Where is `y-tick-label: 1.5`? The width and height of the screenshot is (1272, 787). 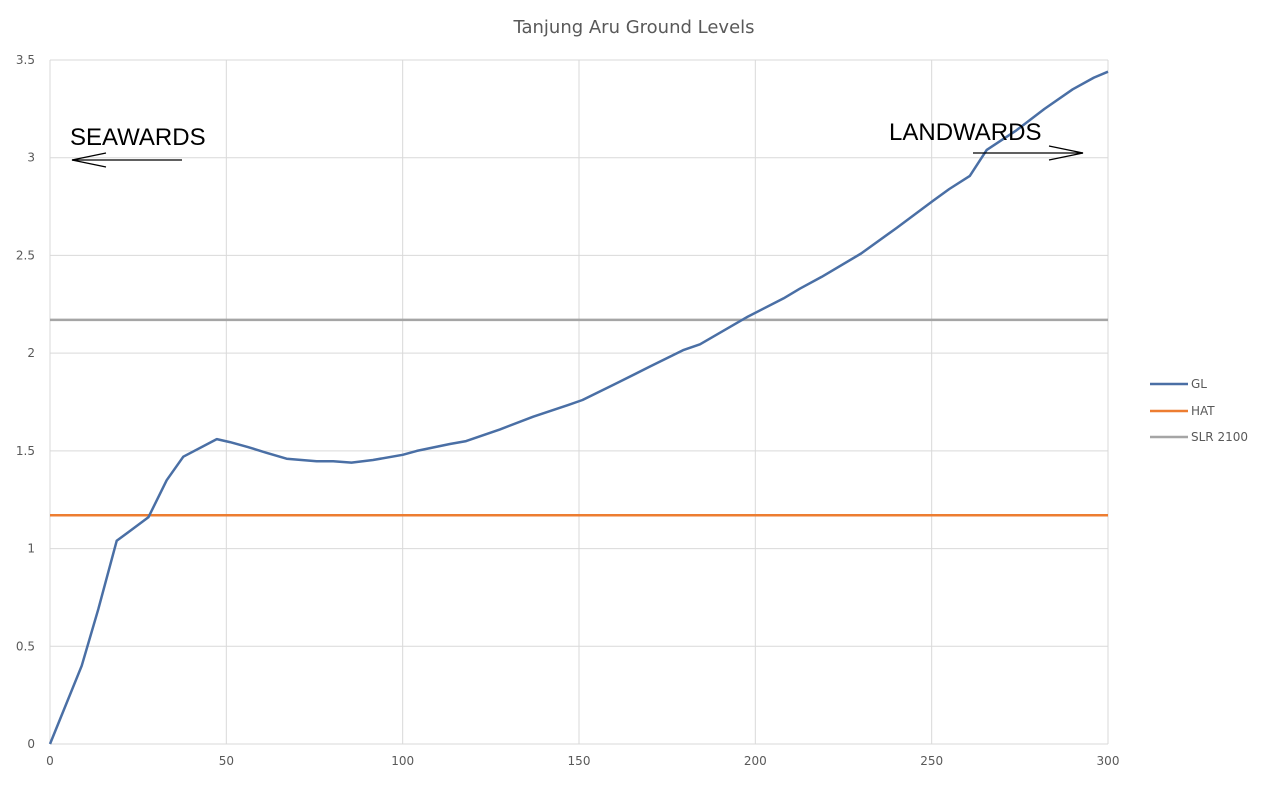
y-tick-label: 1.5 is located at coordinates (25, 451).